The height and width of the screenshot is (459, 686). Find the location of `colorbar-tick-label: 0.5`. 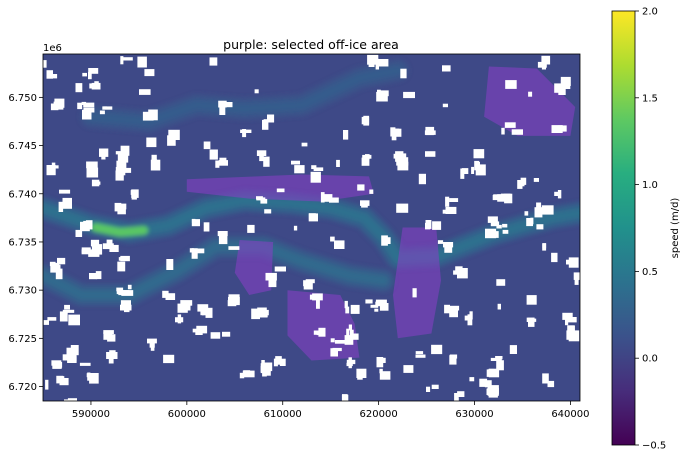

colorbar-tick-label: 0.5 is located at coordinates (650, 272).